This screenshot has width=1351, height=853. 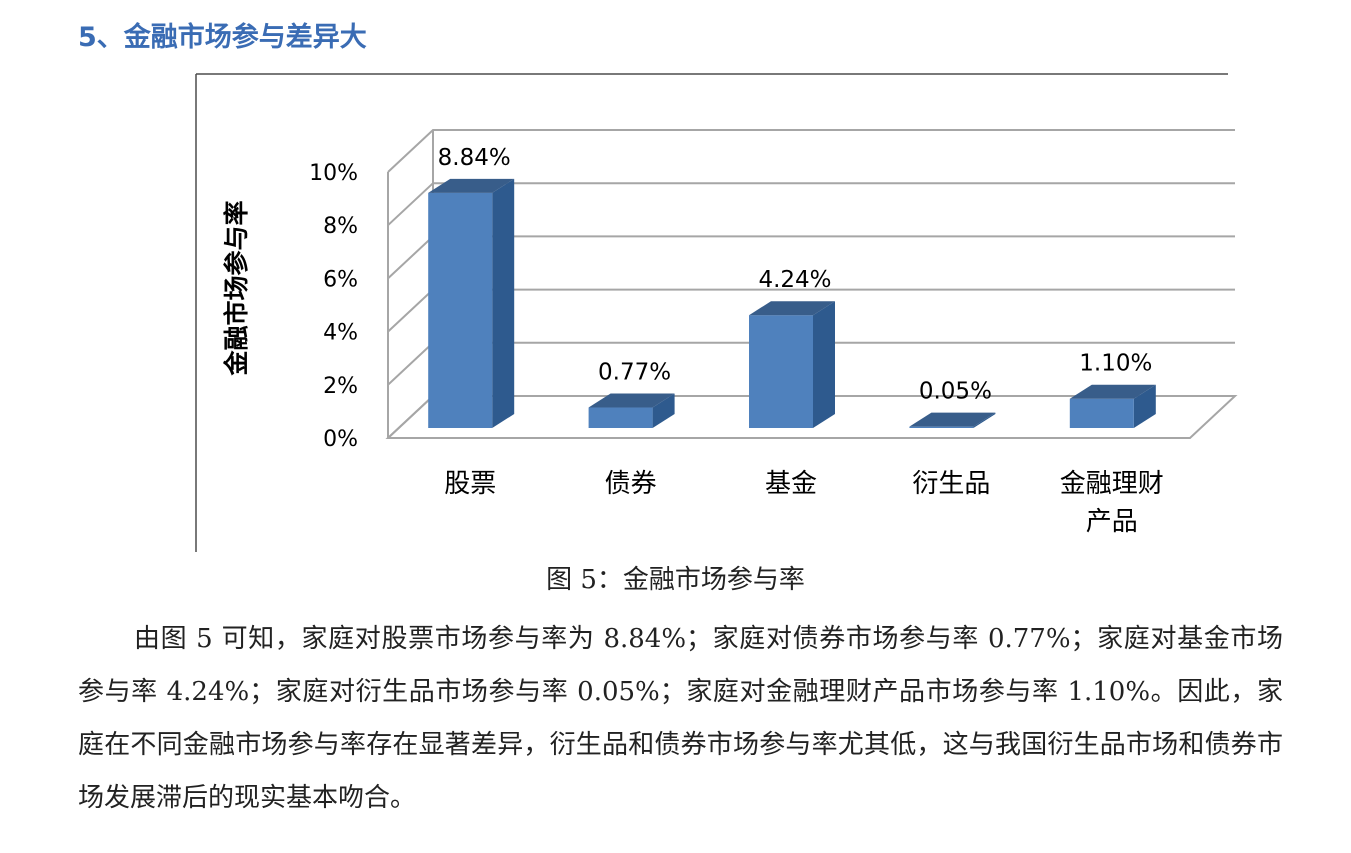 What do you see at coordinates (1112, 503) in the screenshot?
I see `x-category-label: 金融理财产品` at bounding box center [1112, 503].